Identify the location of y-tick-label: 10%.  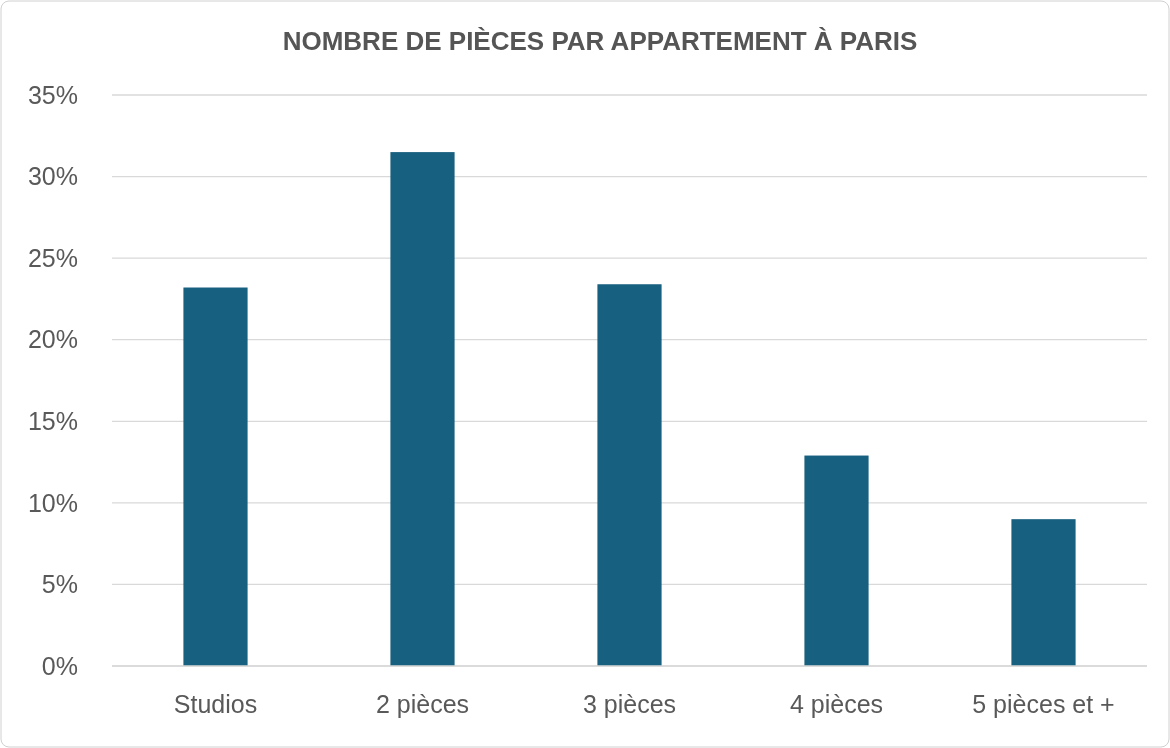
(52, 502).